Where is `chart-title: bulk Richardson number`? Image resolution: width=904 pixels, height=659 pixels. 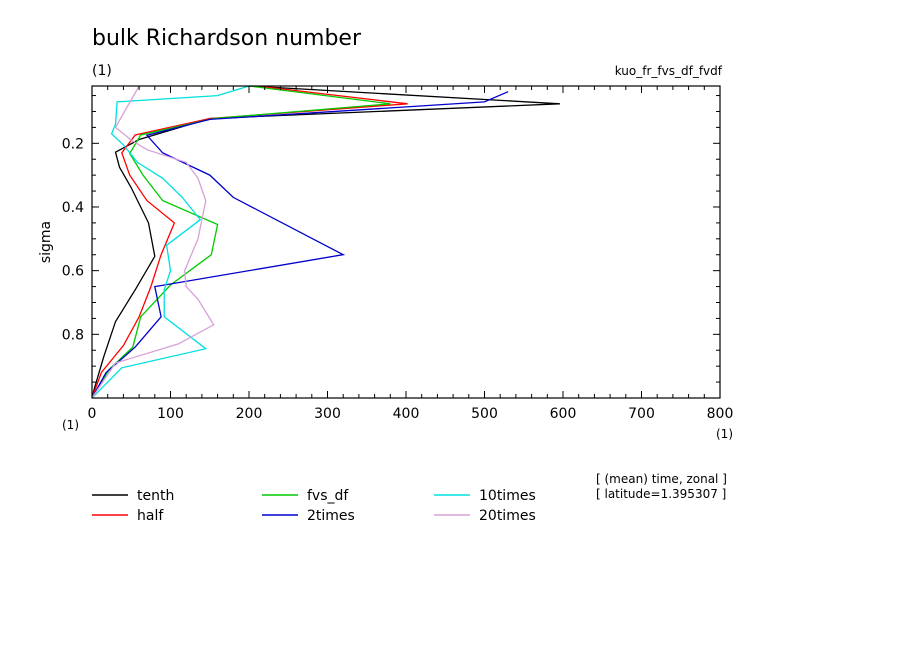 chart-title: bulk Richardson number is located at coordinates (227, 38).